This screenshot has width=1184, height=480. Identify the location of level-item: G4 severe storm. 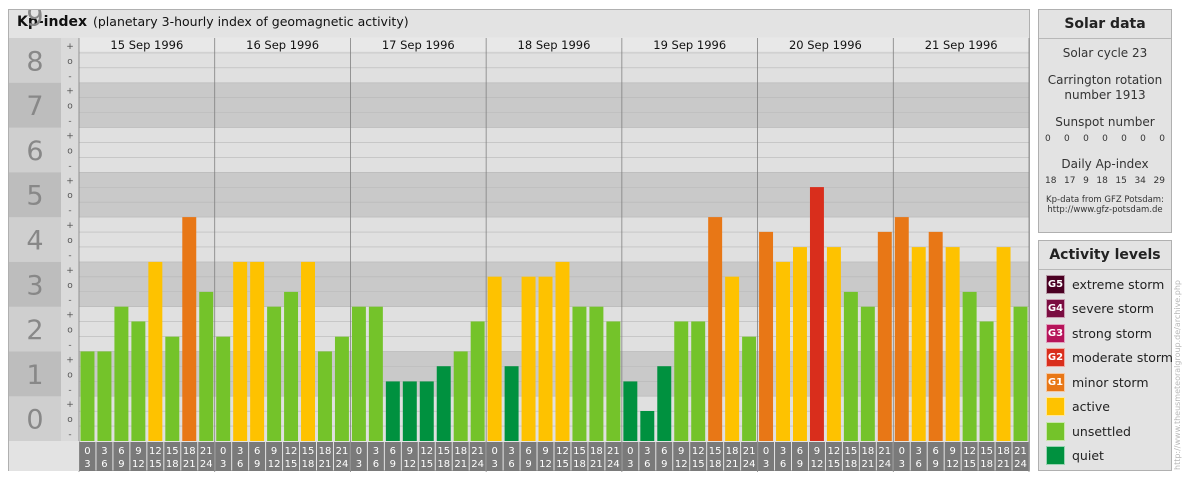
(1100, 309).